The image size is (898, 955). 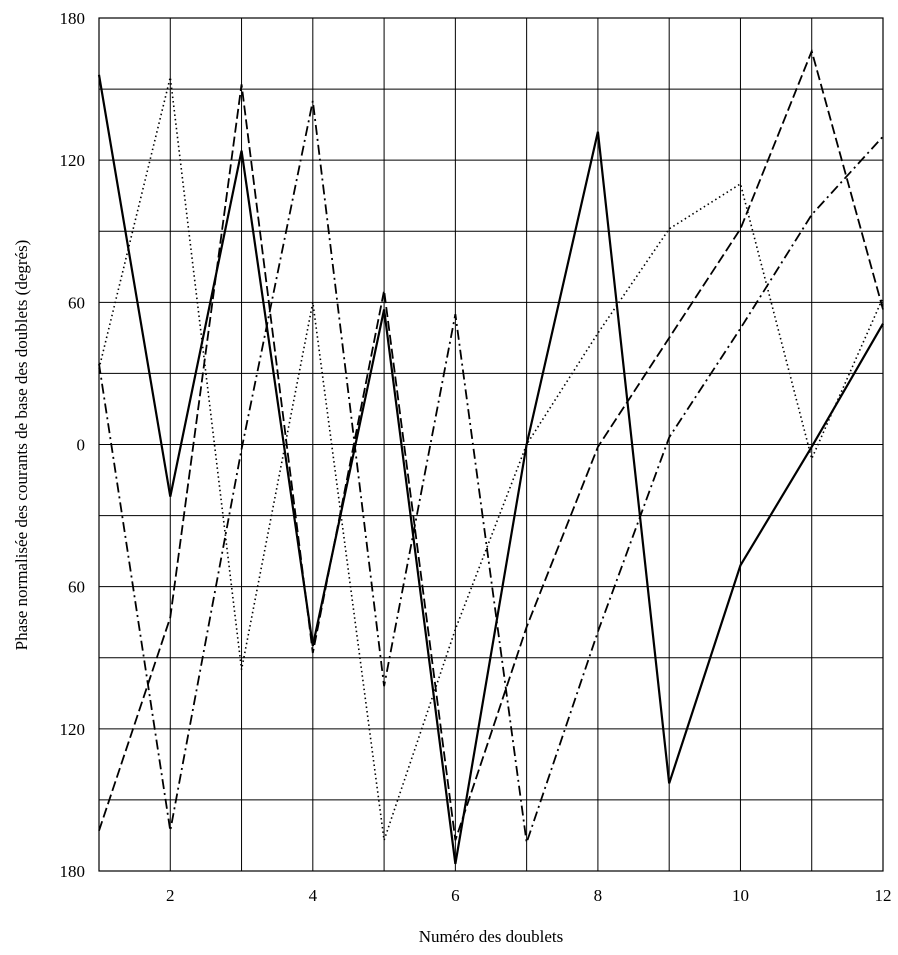 I want to click on y-tick-label: 0, so click(x=81, y=445).